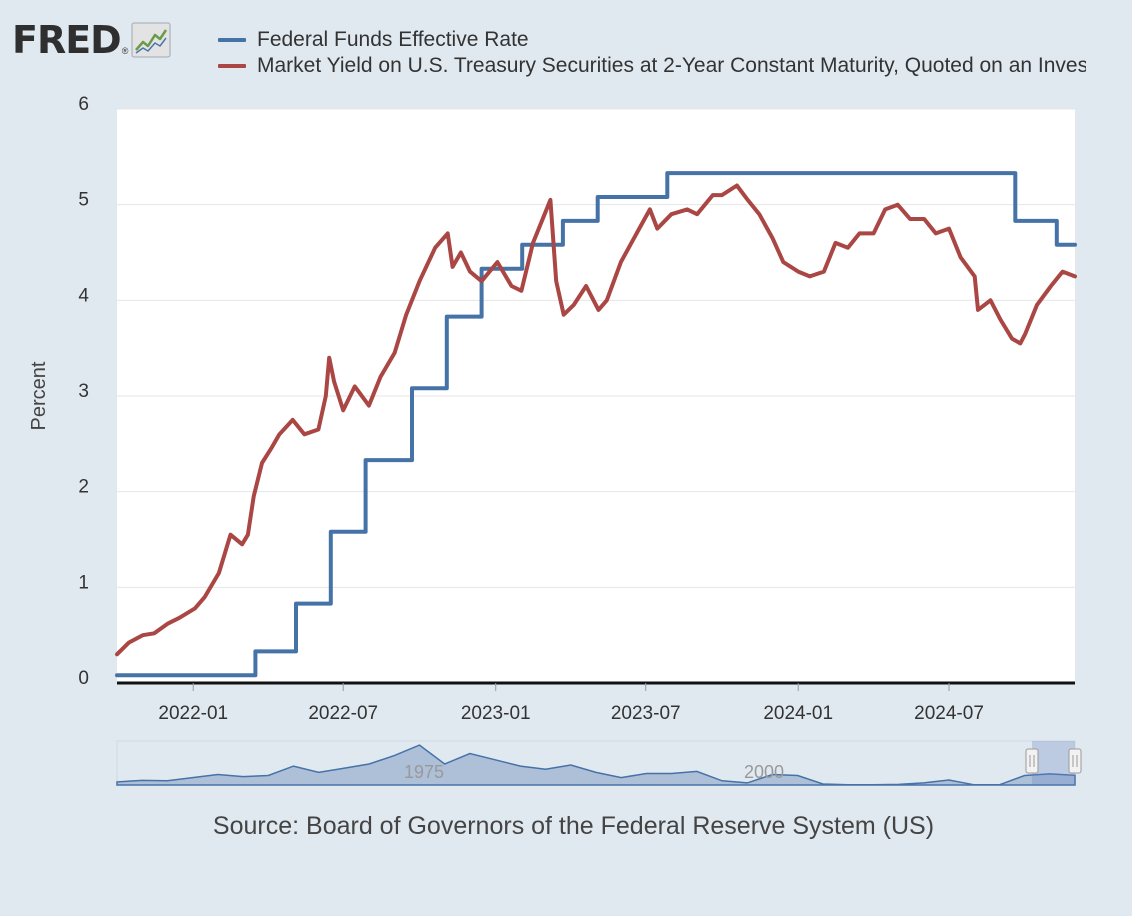  Describe the element at coordinates (193, 713) in the screenshot. I see `x-tick-label: 2022-01` at that location.